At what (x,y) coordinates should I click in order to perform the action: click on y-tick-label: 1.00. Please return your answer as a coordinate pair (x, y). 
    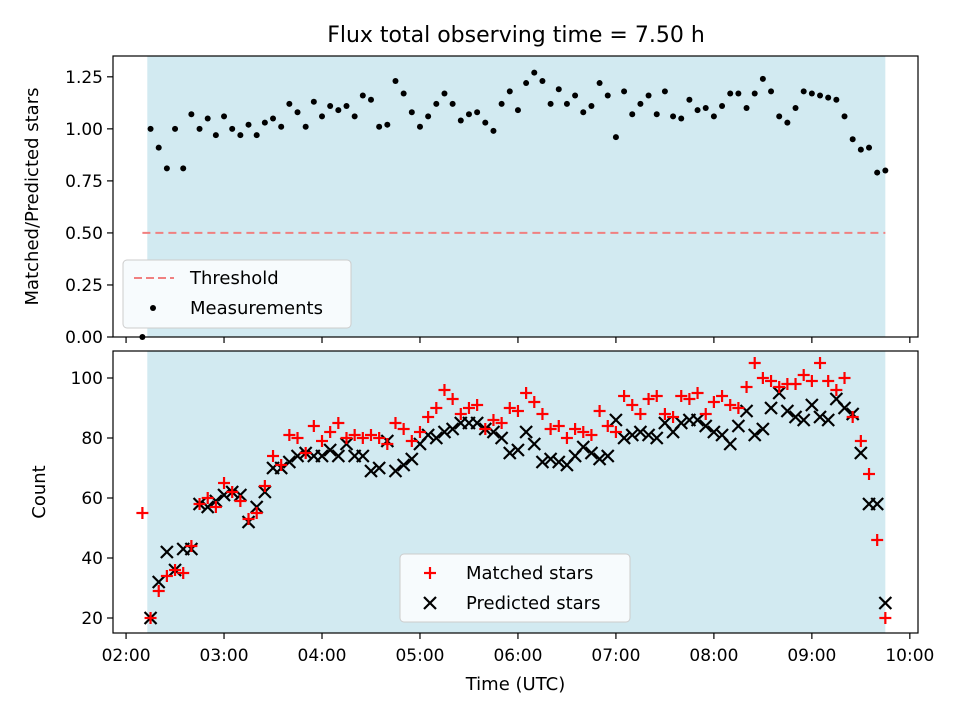
    Looking at the image, I should click on (84, 130).